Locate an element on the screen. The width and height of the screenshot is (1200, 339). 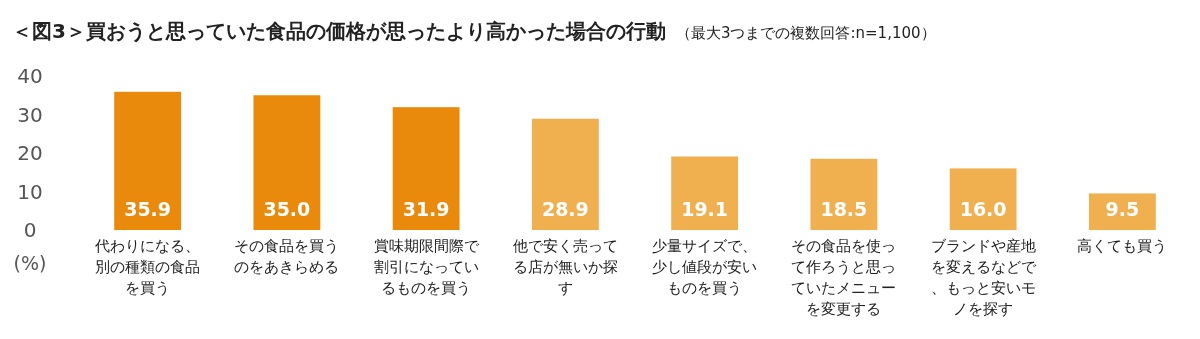
x-tick-label: 他で安く売ってる店が無いか探す is located at coordinates (565, 267).